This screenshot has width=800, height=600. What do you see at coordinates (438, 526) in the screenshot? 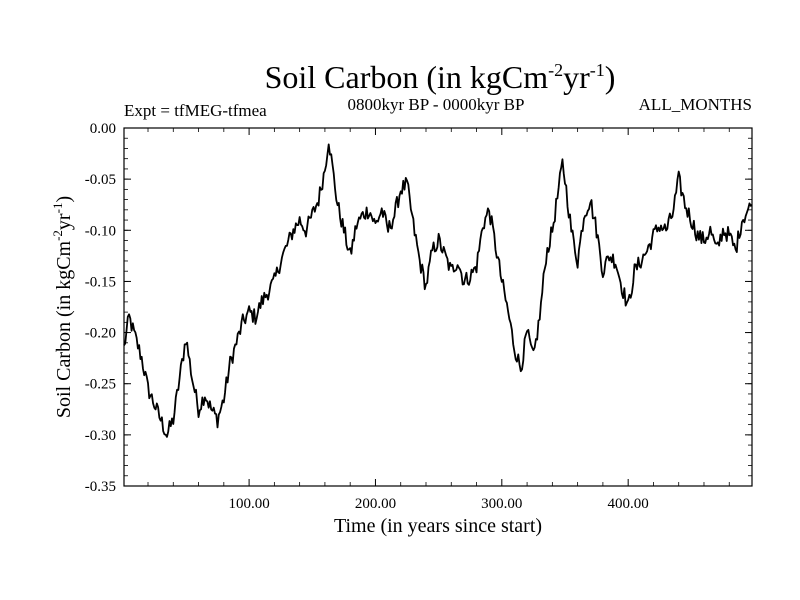
I see `x-axis-label: Time (in years since start)` at bounding box center [438, 526].